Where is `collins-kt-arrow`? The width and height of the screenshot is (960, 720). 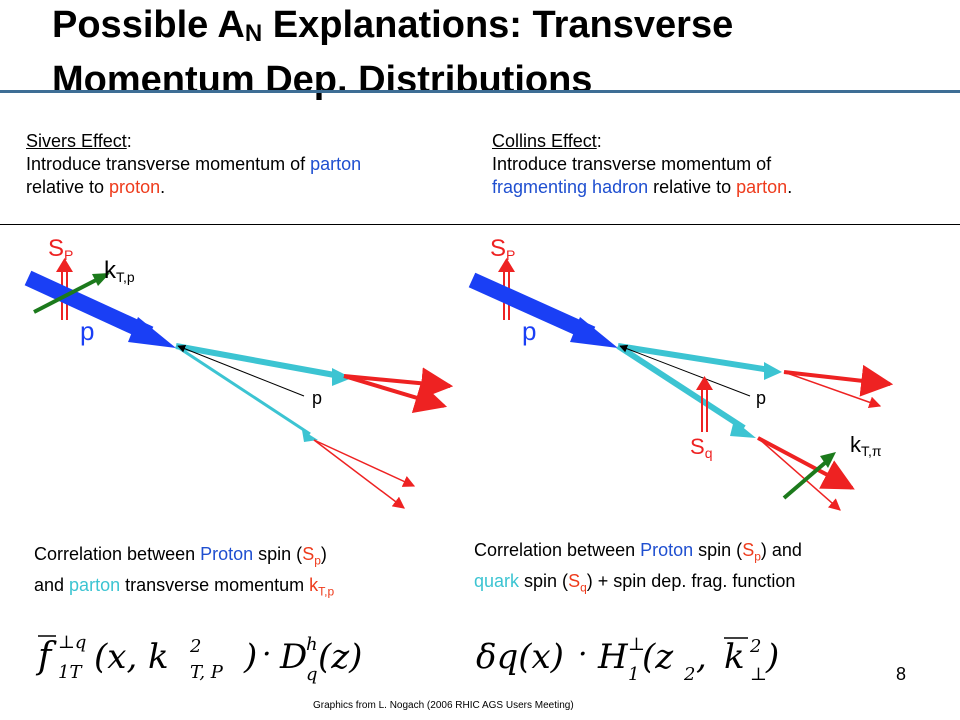 collins-kt-arrow is located at coordinates (805, 480).